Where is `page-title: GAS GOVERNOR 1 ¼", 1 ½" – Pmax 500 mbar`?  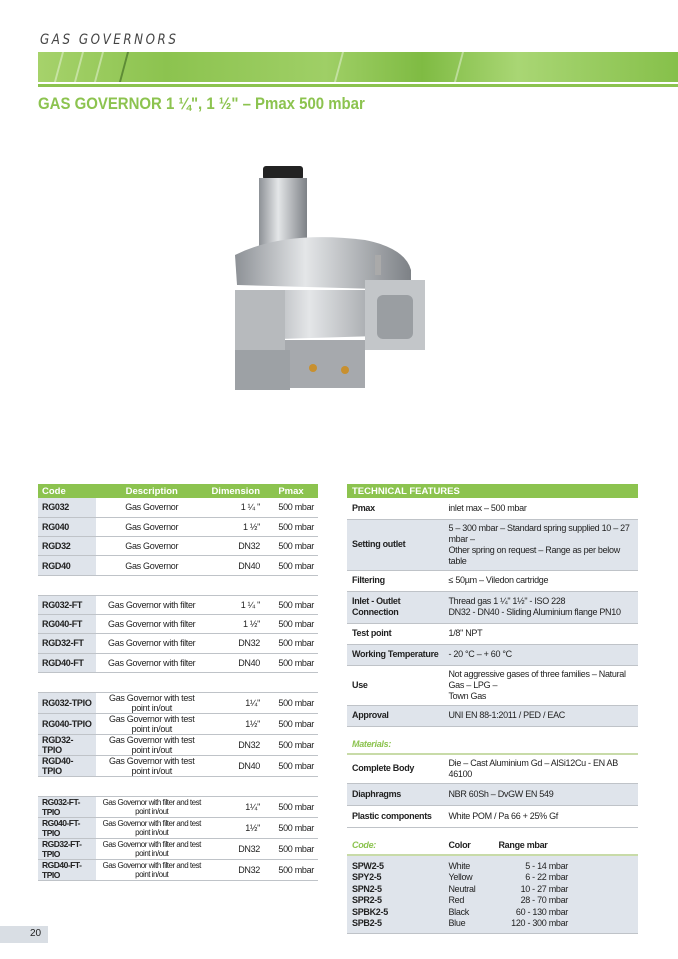
page-title: GAS GOVERNOR 1 ¼", 1 ½" – Pmax 500 mbar is located at coordinates (201, 103).